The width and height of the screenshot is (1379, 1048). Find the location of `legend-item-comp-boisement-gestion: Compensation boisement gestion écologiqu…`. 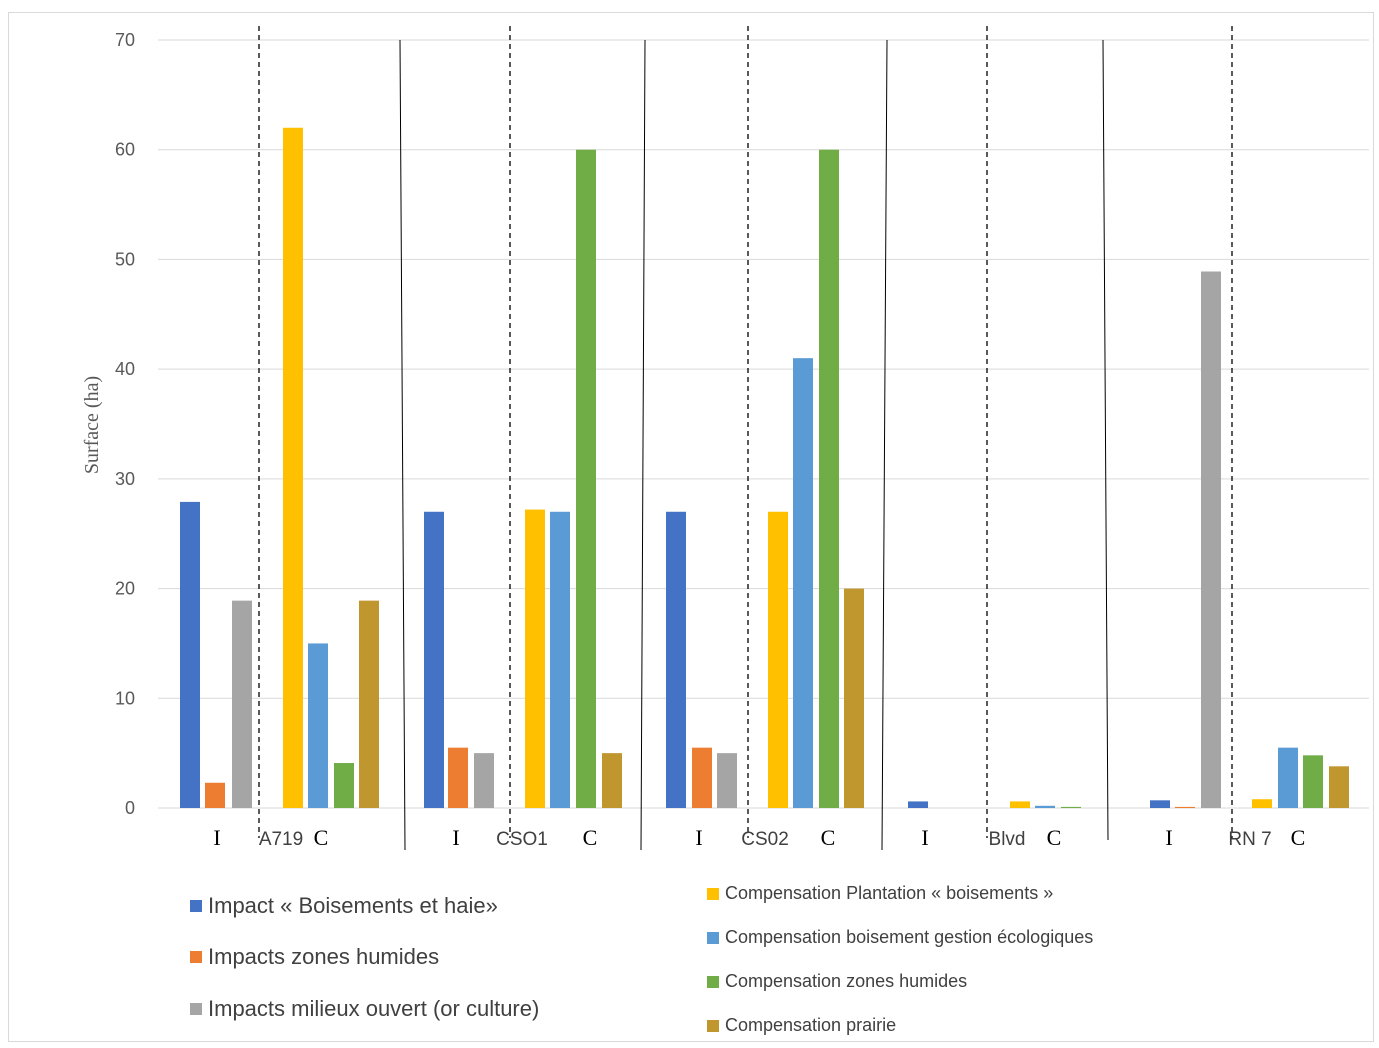

legend-item-comp-boisement-gestion: Compensation boisement gestion écologiqu… is located at coordinates (900, 937).